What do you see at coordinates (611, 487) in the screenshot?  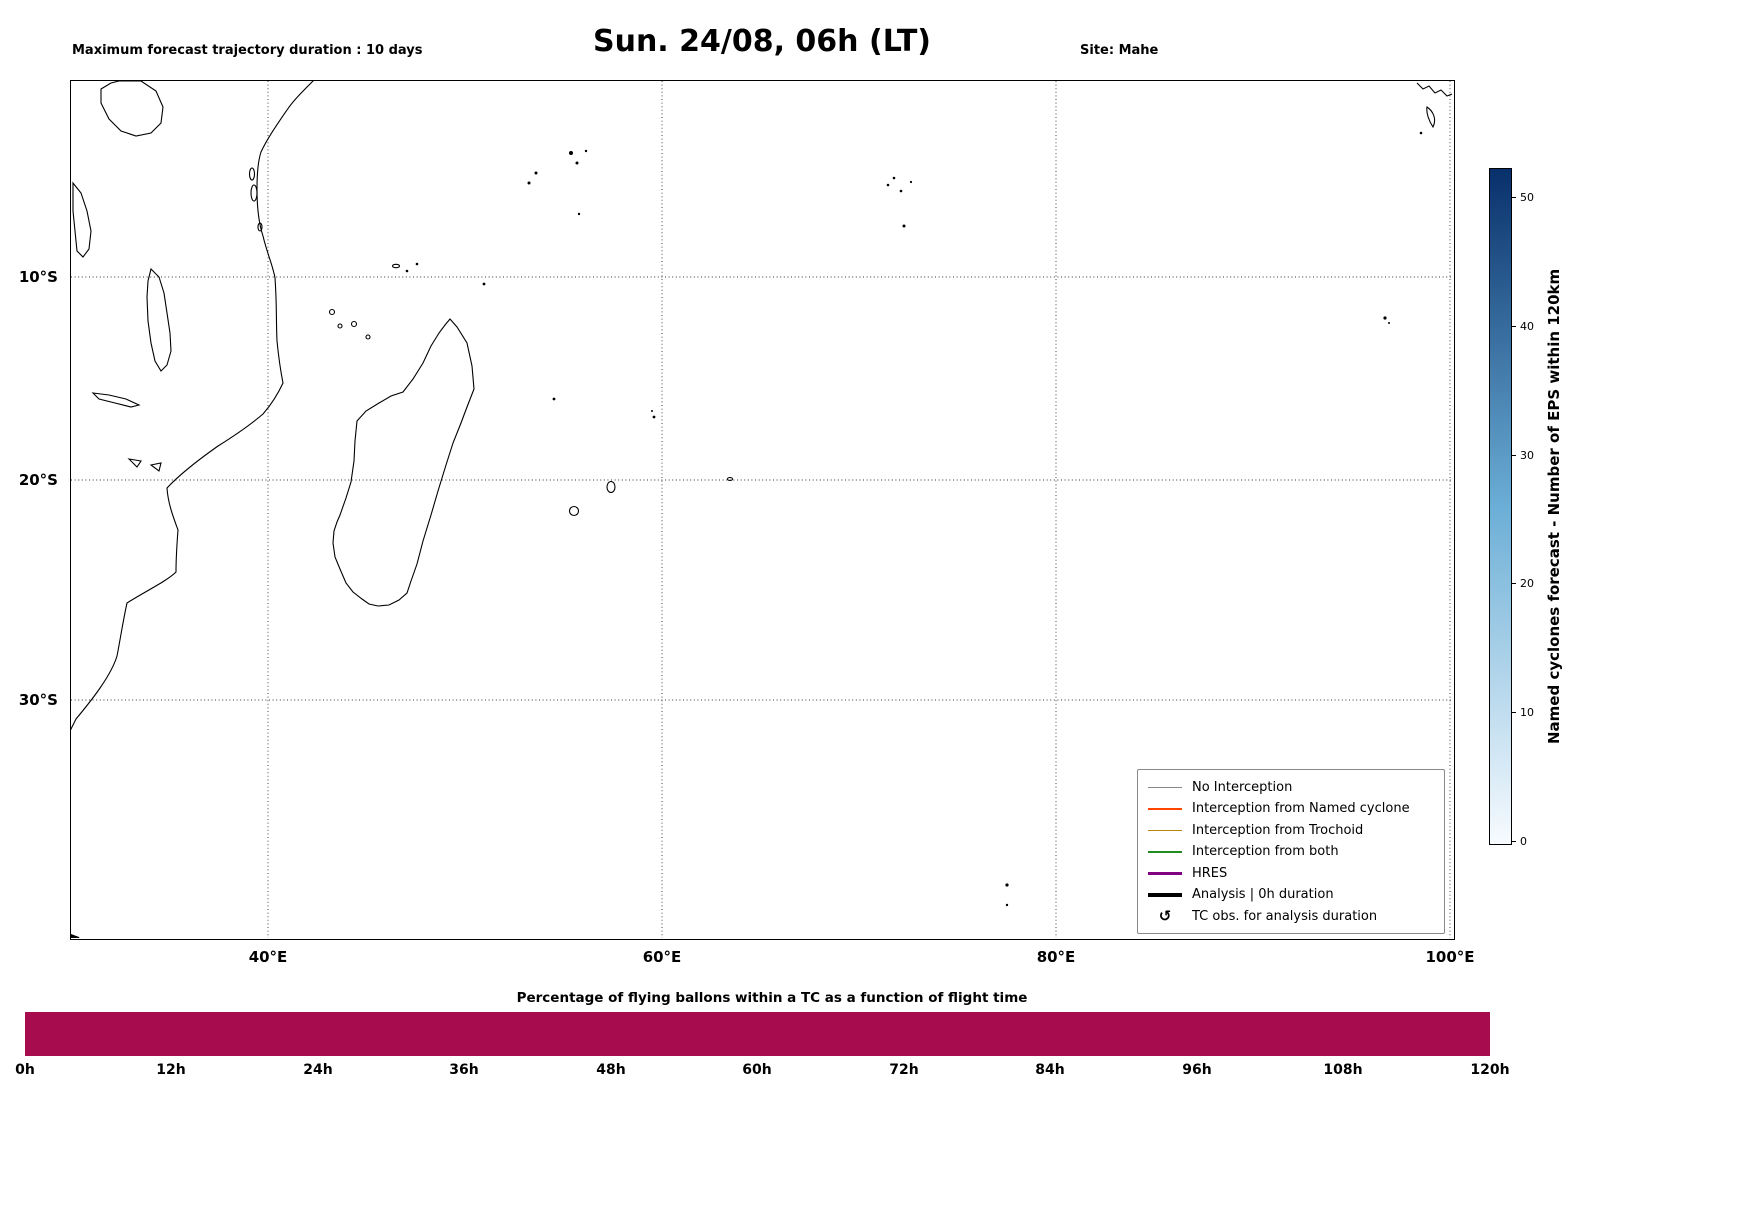 I see `mauritius-island` at bounding box center [611, 487].